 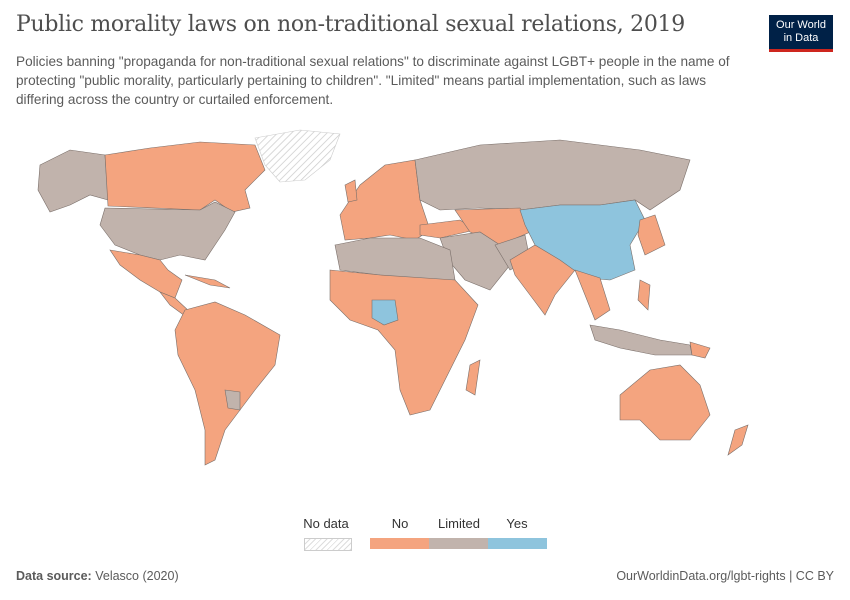 I want to click on country-africa, so click(x=404, y=342).